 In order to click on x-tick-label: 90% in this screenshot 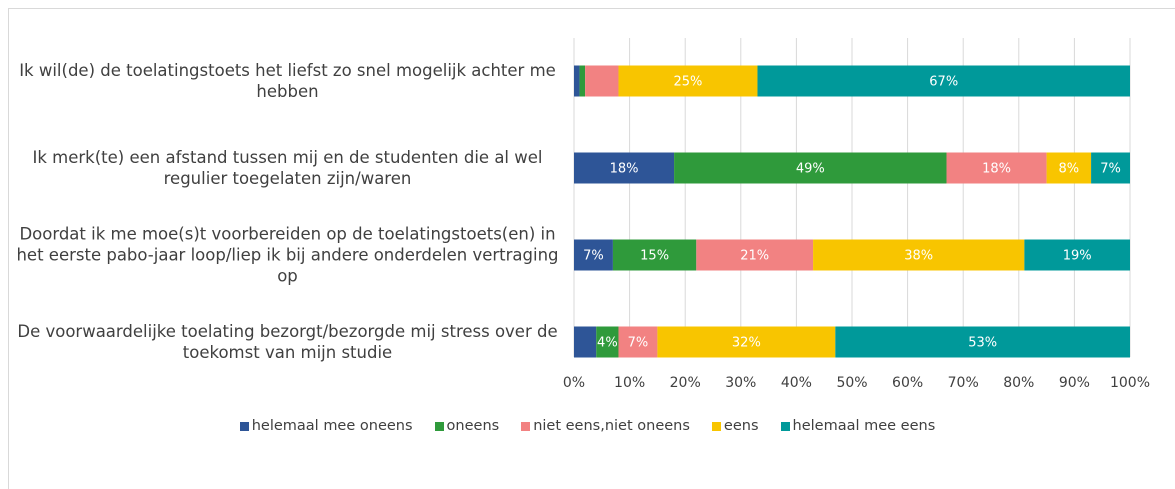, I will do `click(1074, 383)`.